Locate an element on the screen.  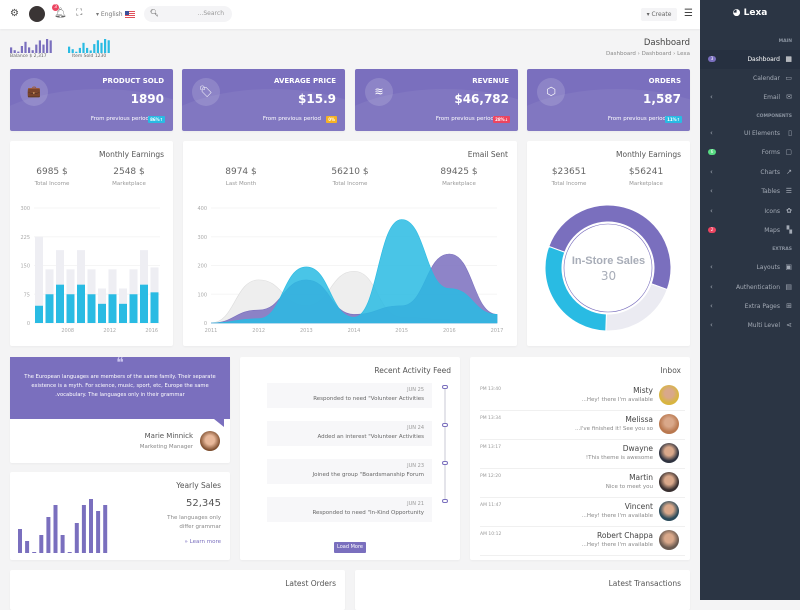
yearly-sales-bar-chart is located at coordinates (63, 526).